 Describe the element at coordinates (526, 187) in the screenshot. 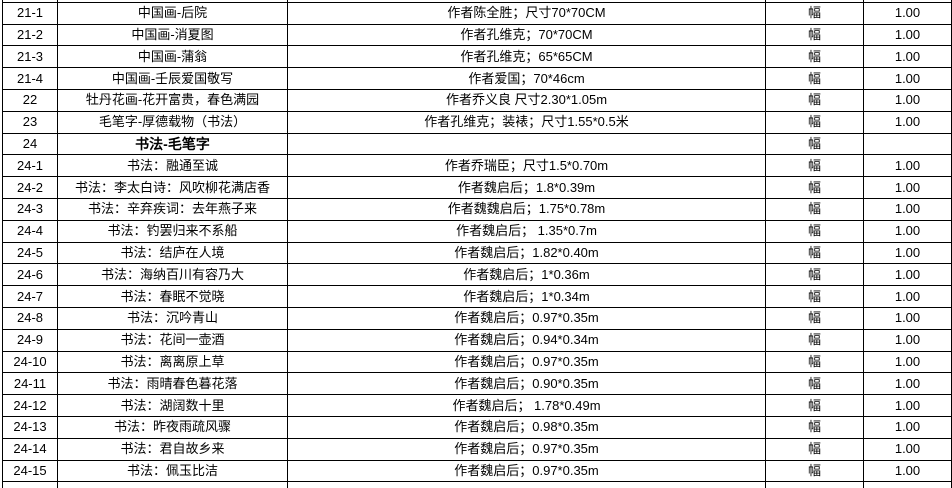

I see `item-desc-cell: 作者魏启后；1.8*0.39m` at that location.